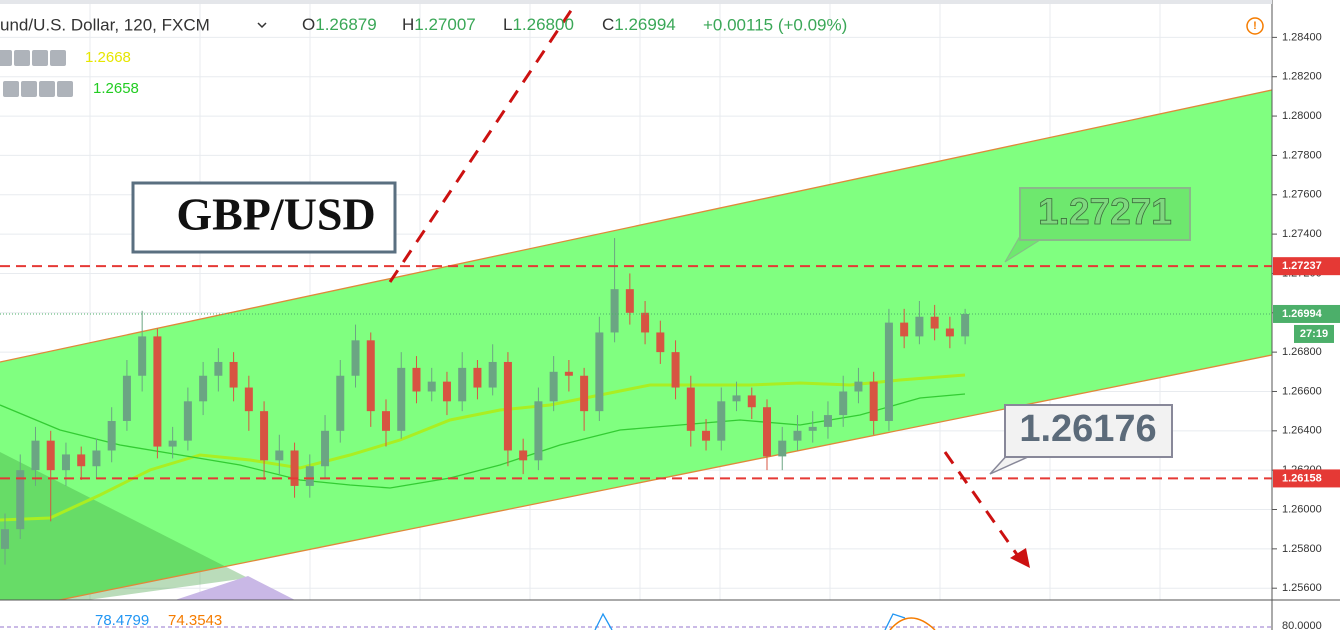 The width and height of the screenshot is (1340, 630). I want to click on y-tick-label: 1.25600, so click(1302, 588).